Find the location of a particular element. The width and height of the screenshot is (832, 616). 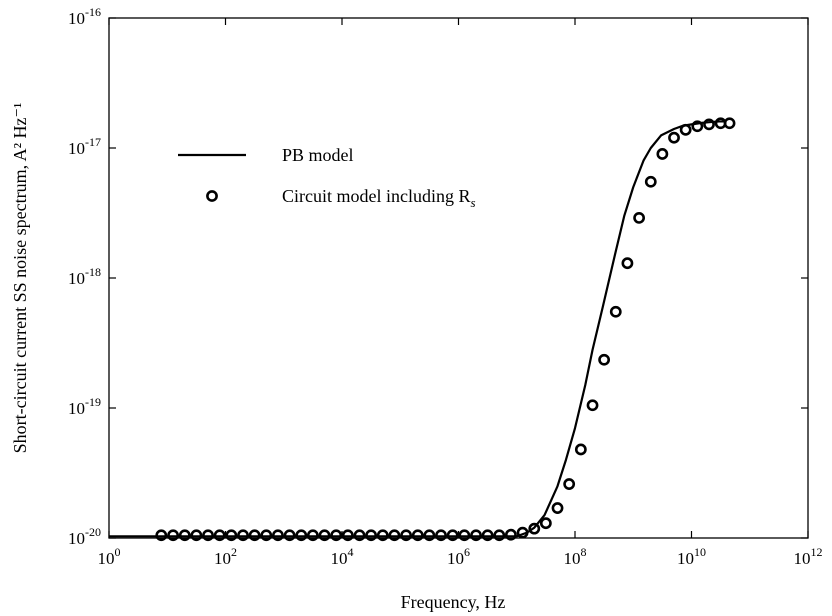

legend-label-circuit-model: Circuit model including Rs is located at coordinates (379, 198).